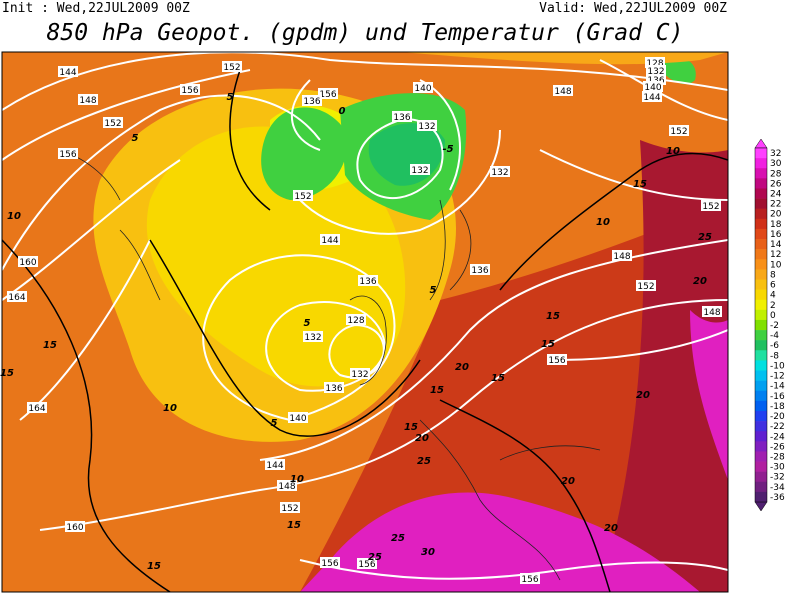 The height and width of the screenshot is (597, 790). What do you see at coordinates (774, 336) in the screenshot?
I see `colorbar-label: -4` at bounding box center [774, 336].